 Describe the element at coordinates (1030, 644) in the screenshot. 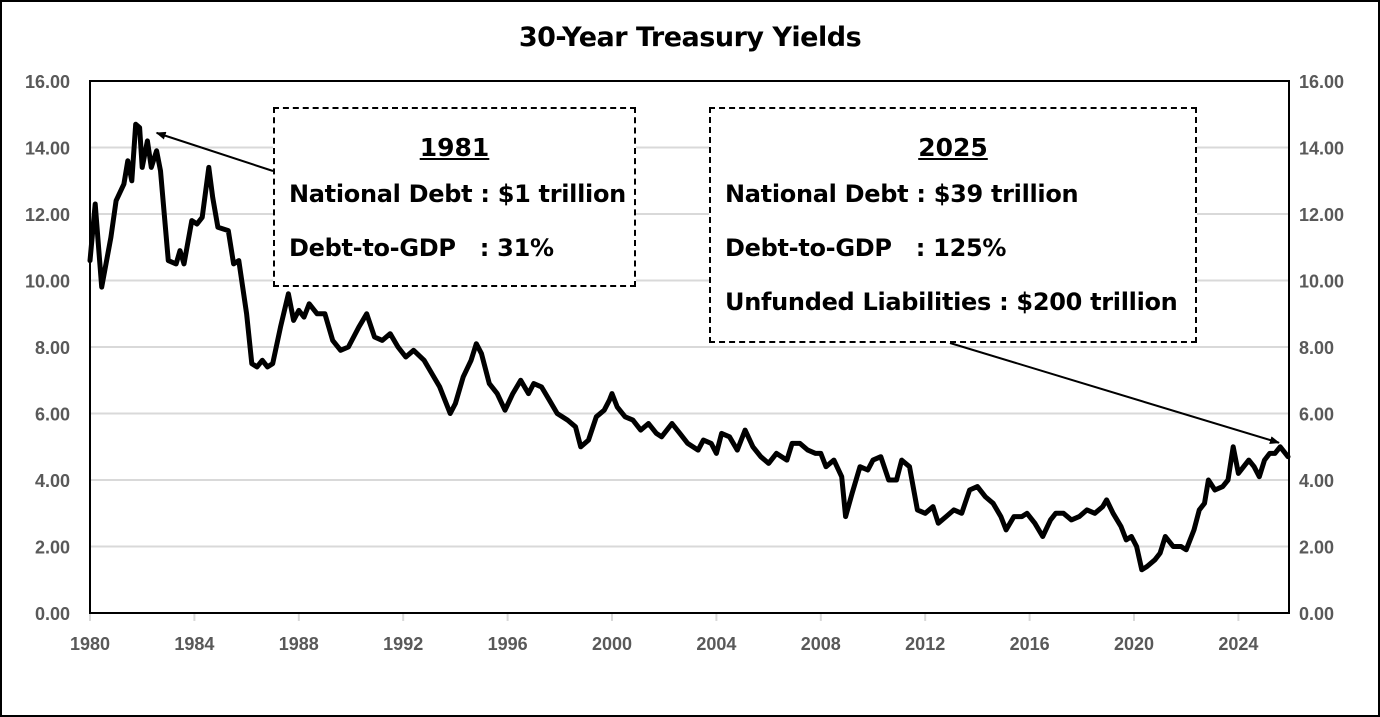

I see `x-tick-label: 2016` at that location.